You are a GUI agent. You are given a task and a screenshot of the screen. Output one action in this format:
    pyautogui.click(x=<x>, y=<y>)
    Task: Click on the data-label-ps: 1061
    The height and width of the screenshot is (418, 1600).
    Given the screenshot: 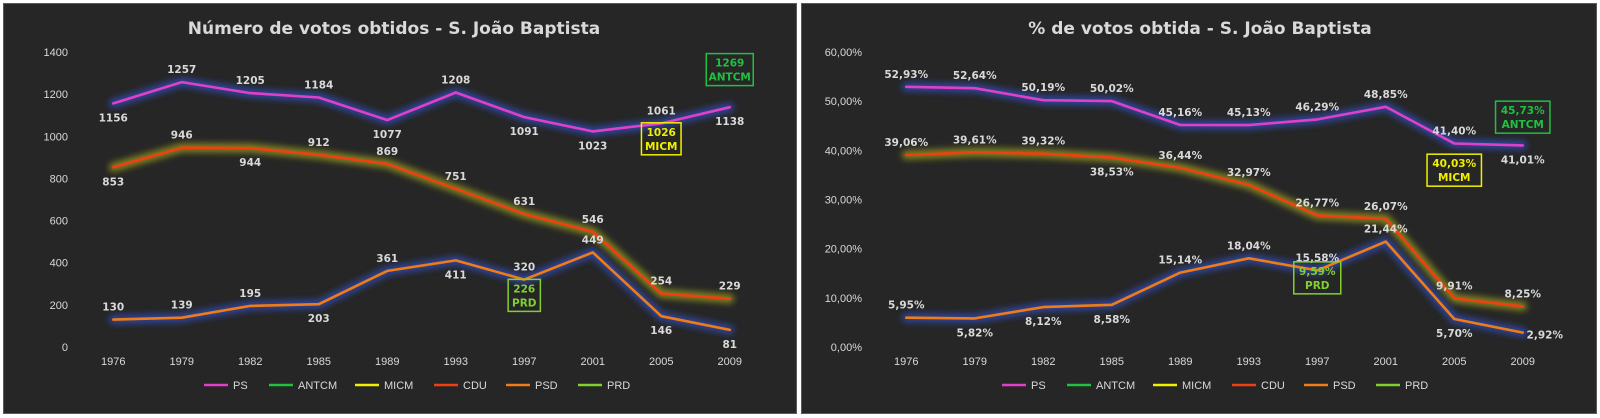 What is the action you would take?
    pyautogui.click(x=661, y=111)
    